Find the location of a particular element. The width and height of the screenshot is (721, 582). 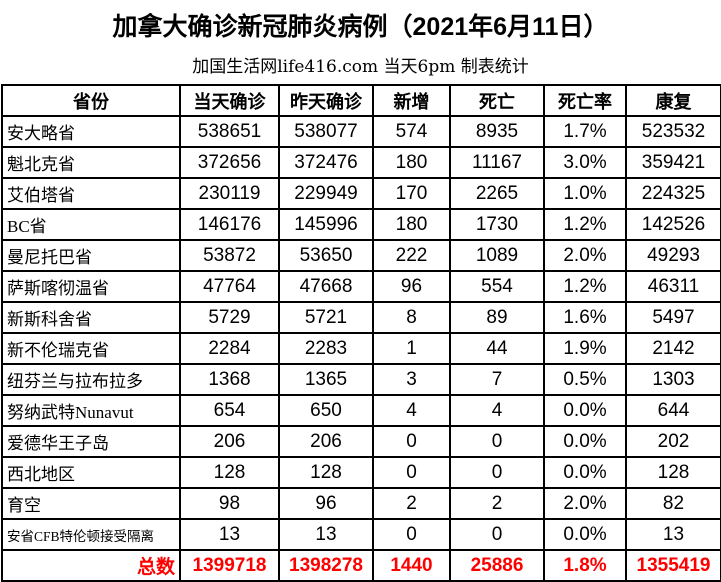

total-new-cases: 1440 is located at coordinates (411, 565).